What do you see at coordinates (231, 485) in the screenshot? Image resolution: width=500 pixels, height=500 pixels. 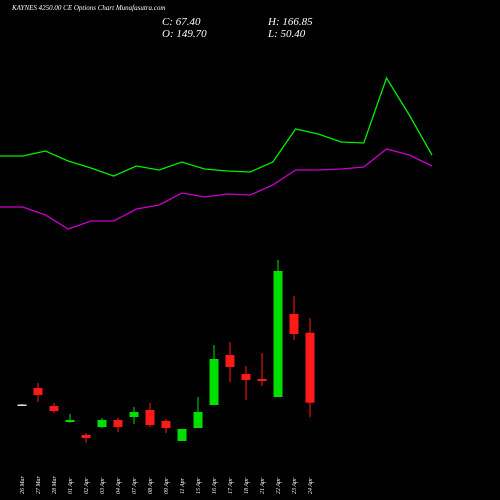 I see `x-tick-label: 17 Apr` at bounding box center [231, 485].